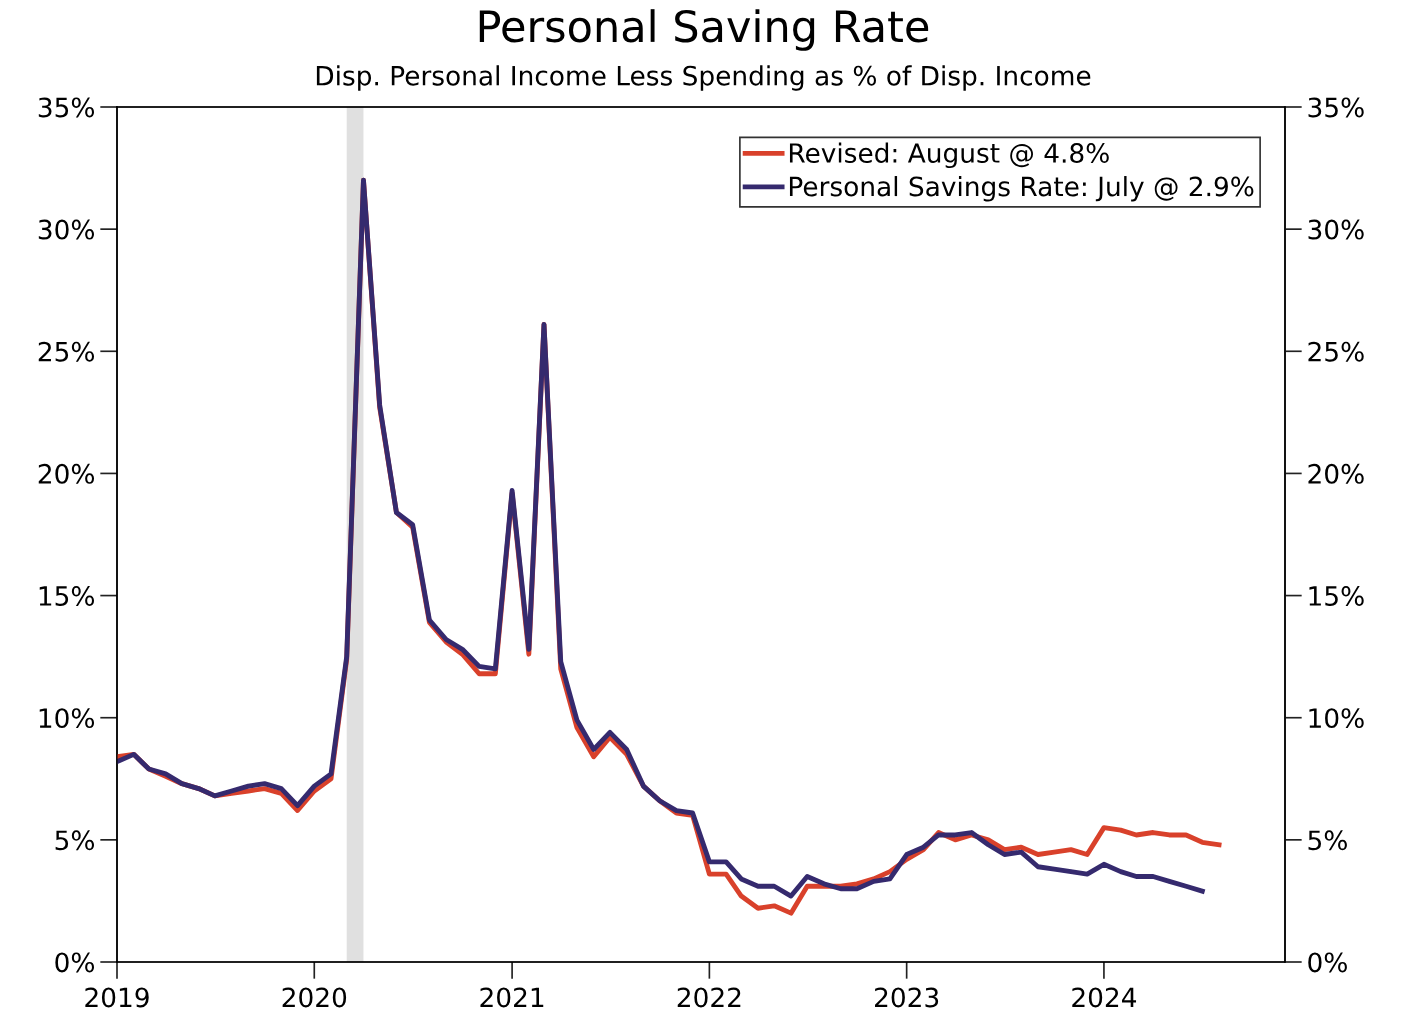 The height and width of the screenshot is (1021, 1406). Describe the element at coordinates (907, 997) in the screenshot. I see `x-tick-label: 2023` at that location.